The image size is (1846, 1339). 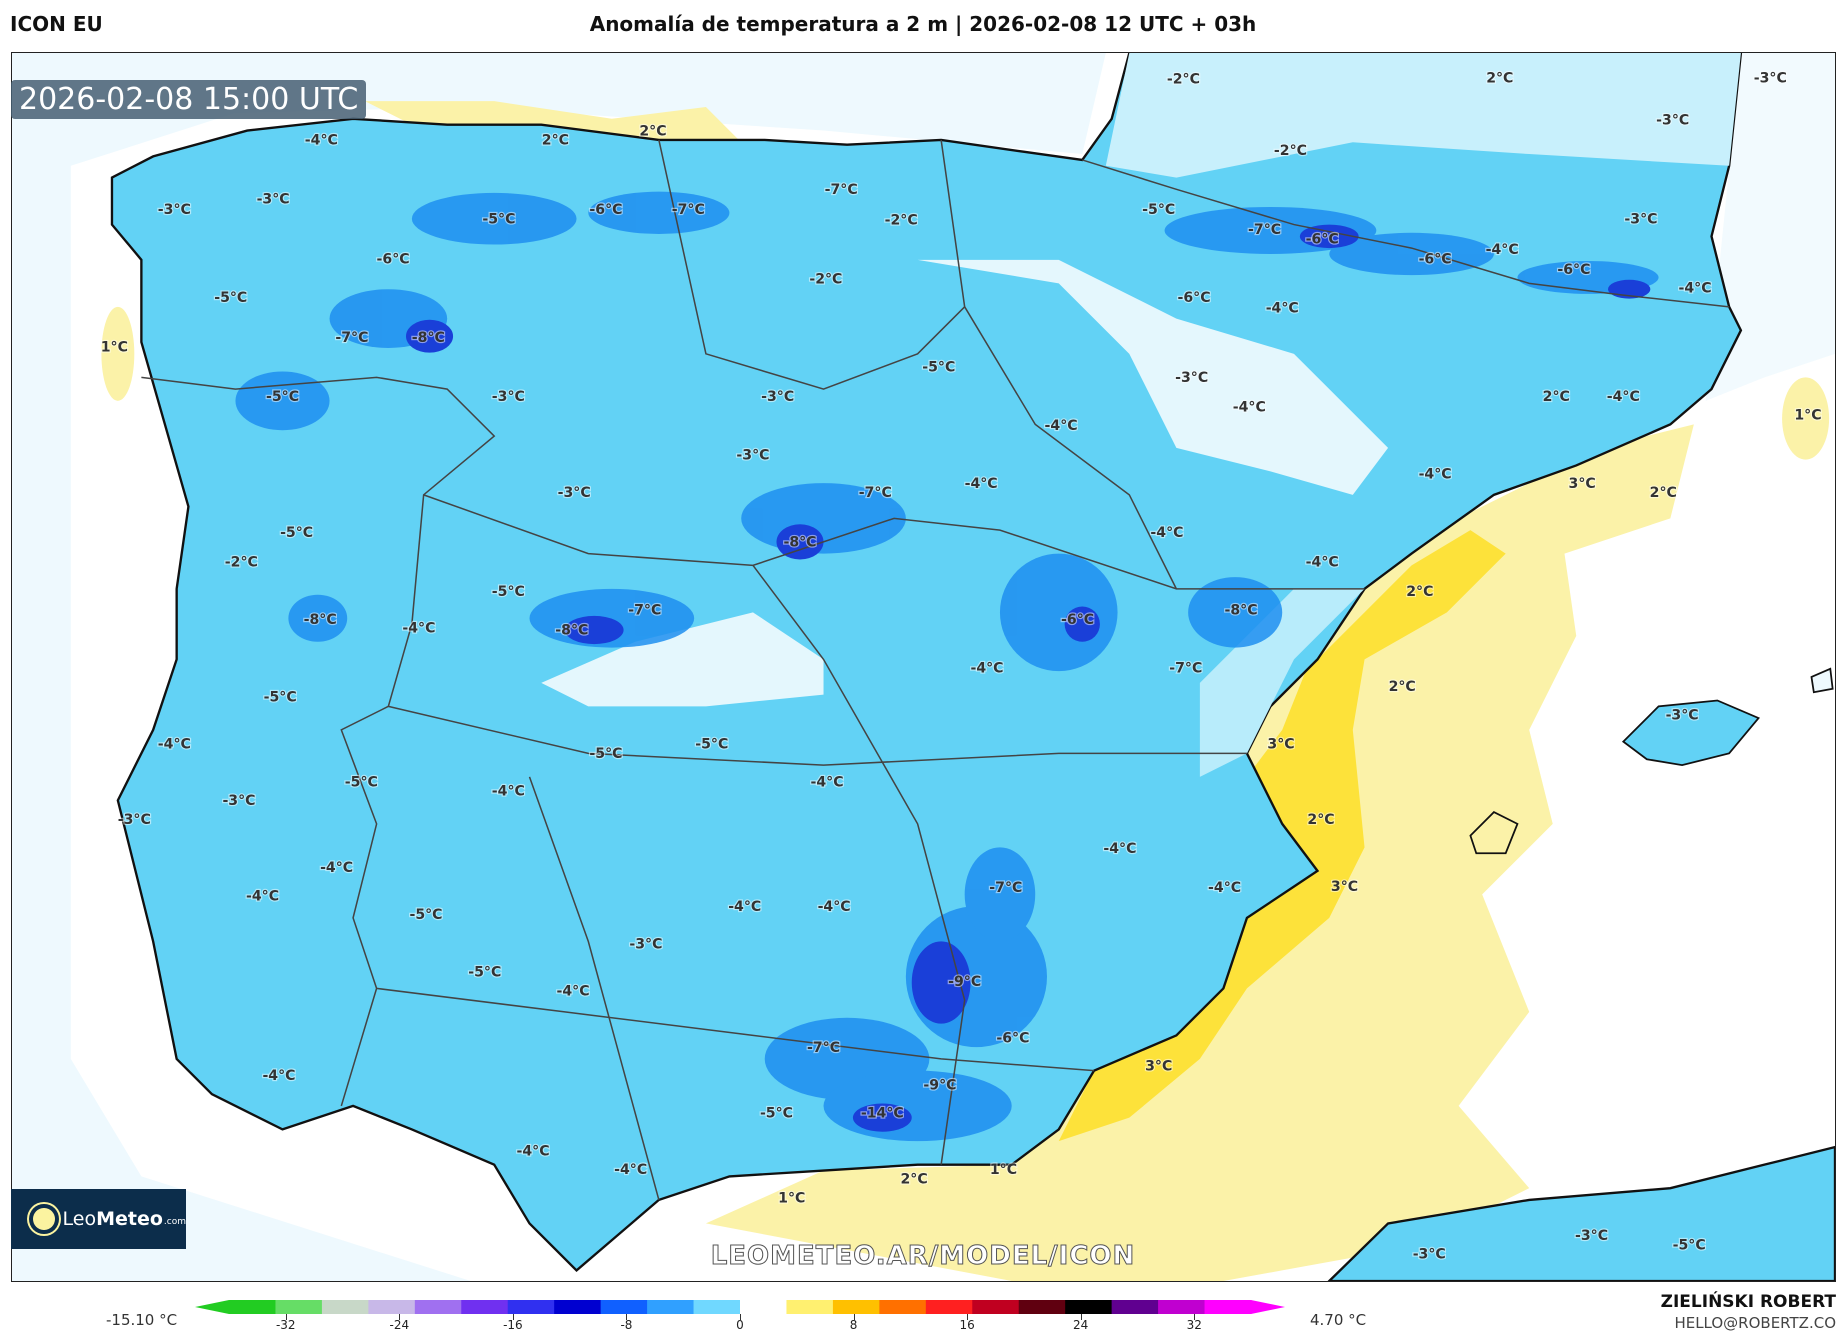 What do you see at coordinates (1338, 1320) in the screenshot?
I see `colorbar-max-label: 4.70 °C` at bounding box center [1338, 1320].